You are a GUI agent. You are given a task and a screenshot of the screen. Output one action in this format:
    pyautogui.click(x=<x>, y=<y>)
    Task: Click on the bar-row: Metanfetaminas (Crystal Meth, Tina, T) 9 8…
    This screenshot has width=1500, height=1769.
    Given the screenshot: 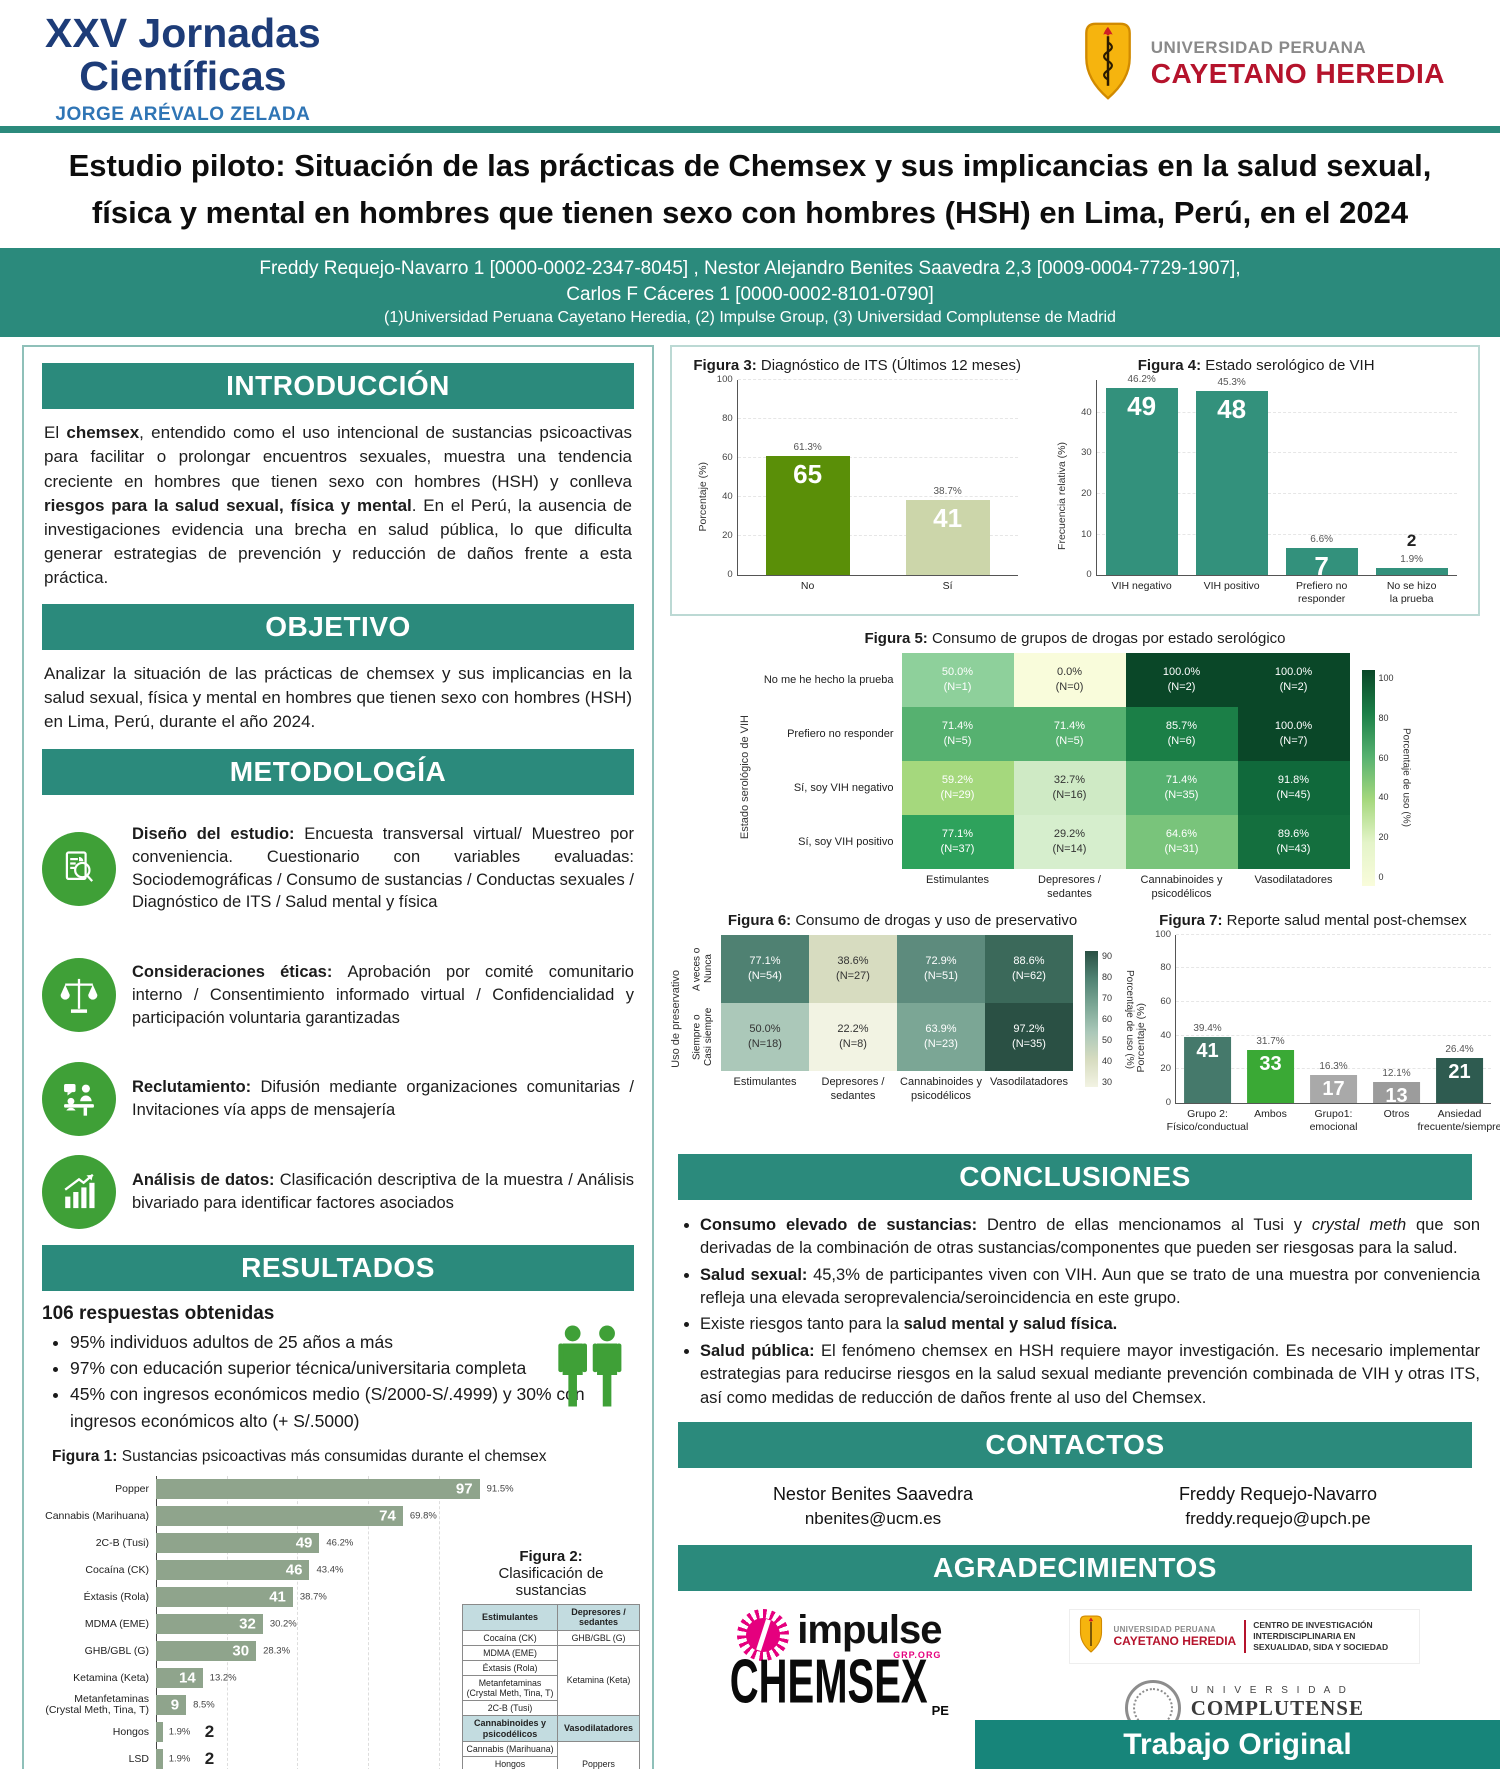 What is the action you would take?
    pyautogui.click(x=338, y=1705)
    